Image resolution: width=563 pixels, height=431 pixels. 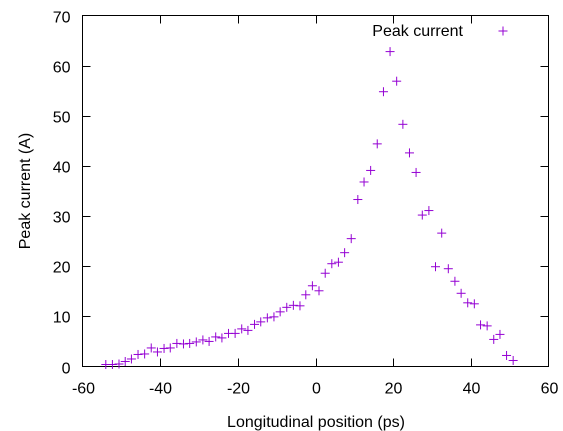 What do you see at coordinates (417, 31) in the screenshot?
I see `legend-label: Peak current` at bounding box center [417, 31].